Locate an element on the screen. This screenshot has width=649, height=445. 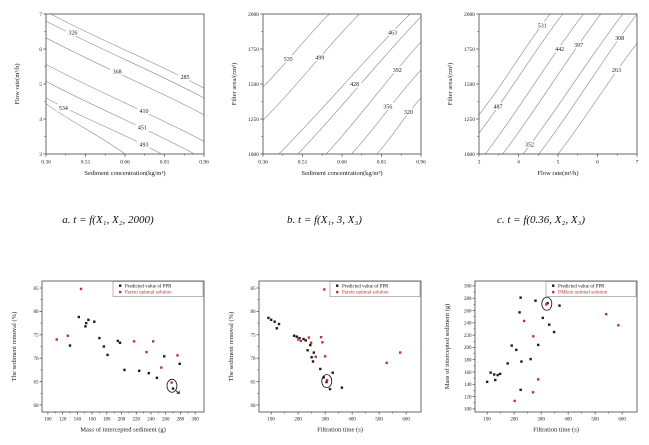
contour-label-487: 487 is located at coordinates (497, 108).